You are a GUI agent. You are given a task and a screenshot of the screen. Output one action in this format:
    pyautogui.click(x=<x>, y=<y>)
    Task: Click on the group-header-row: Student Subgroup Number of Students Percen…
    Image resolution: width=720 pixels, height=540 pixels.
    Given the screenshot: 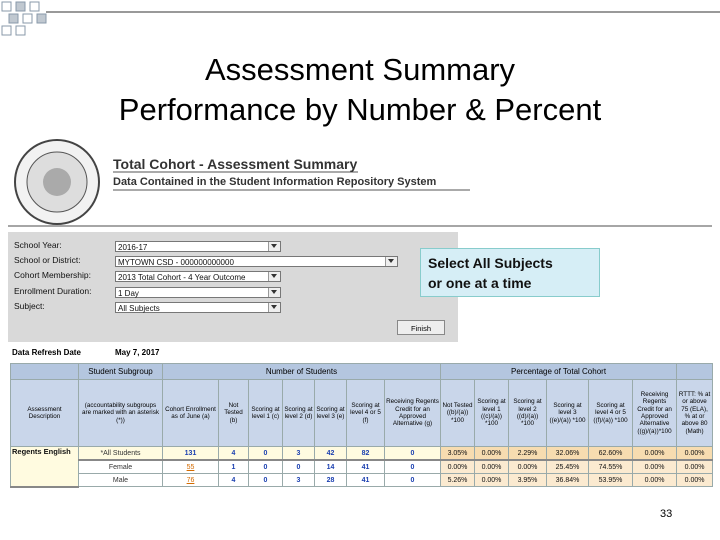 What is the action you would take?
    pyautogui.click(x=362, y=371)
    